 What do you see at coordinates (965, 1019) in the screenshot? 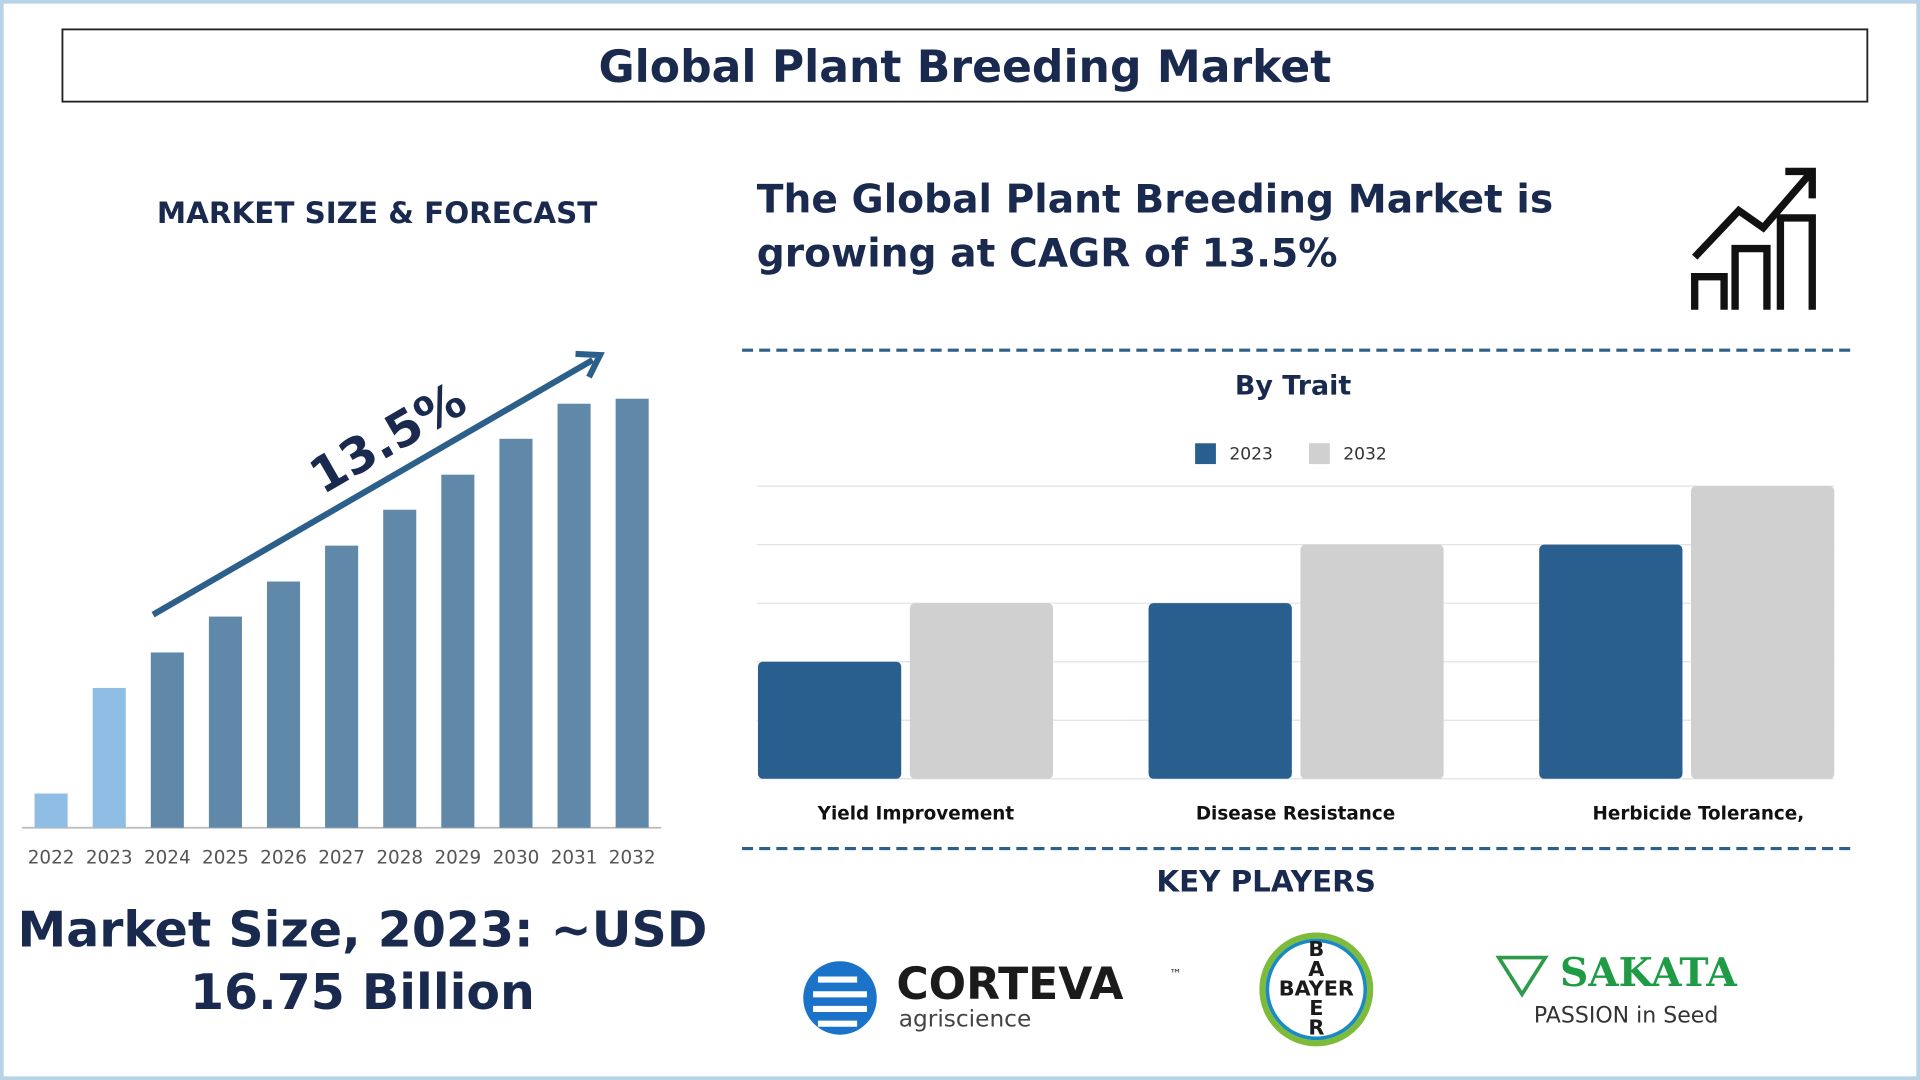
I see `corteva-sub: agriscience` at bounding box center [965, 1019].